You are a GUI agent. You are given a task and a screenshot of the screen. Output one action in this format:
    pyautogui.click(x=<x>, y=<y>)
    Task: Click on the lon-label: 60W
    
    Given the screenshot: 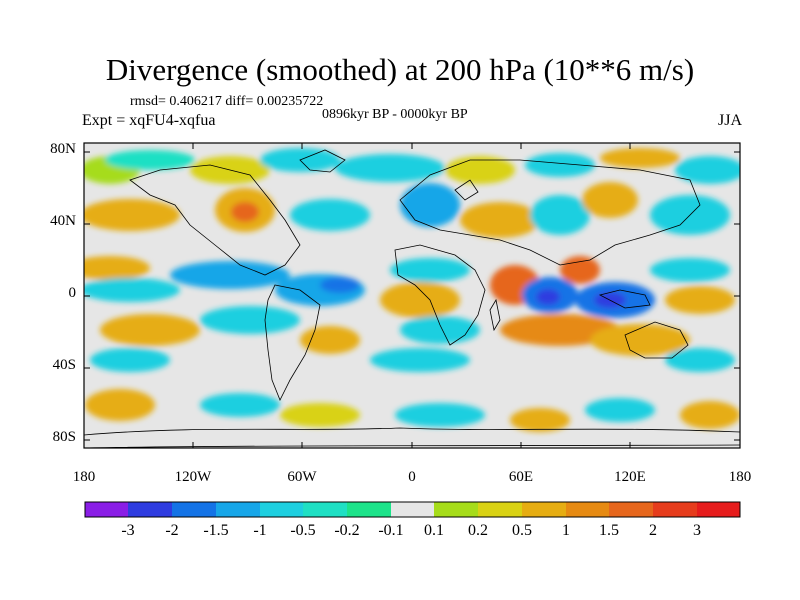 What is the action you would take?
    pyautogui.click(x=302, y=477)
    